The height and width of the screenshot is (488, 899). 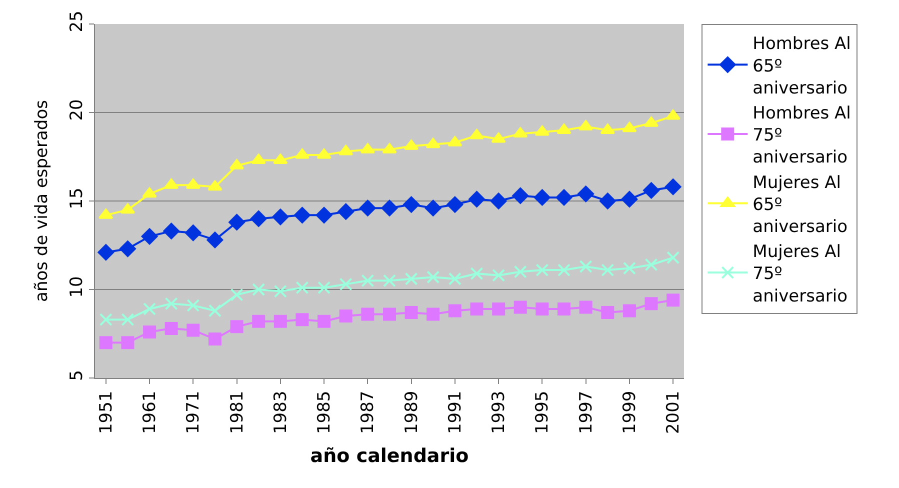 What do you see at coordinates (324, 412) in the screenshot?
I see `x-tick-label: 1985` at bounding box center [324, 412].